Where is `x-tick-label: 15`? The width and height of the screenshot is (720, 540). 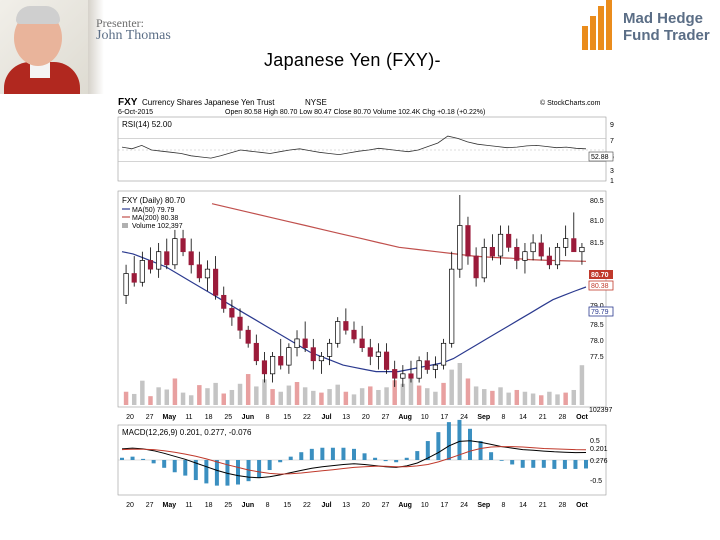 x-tick-label: 15 is located at coordinates (287, 417).